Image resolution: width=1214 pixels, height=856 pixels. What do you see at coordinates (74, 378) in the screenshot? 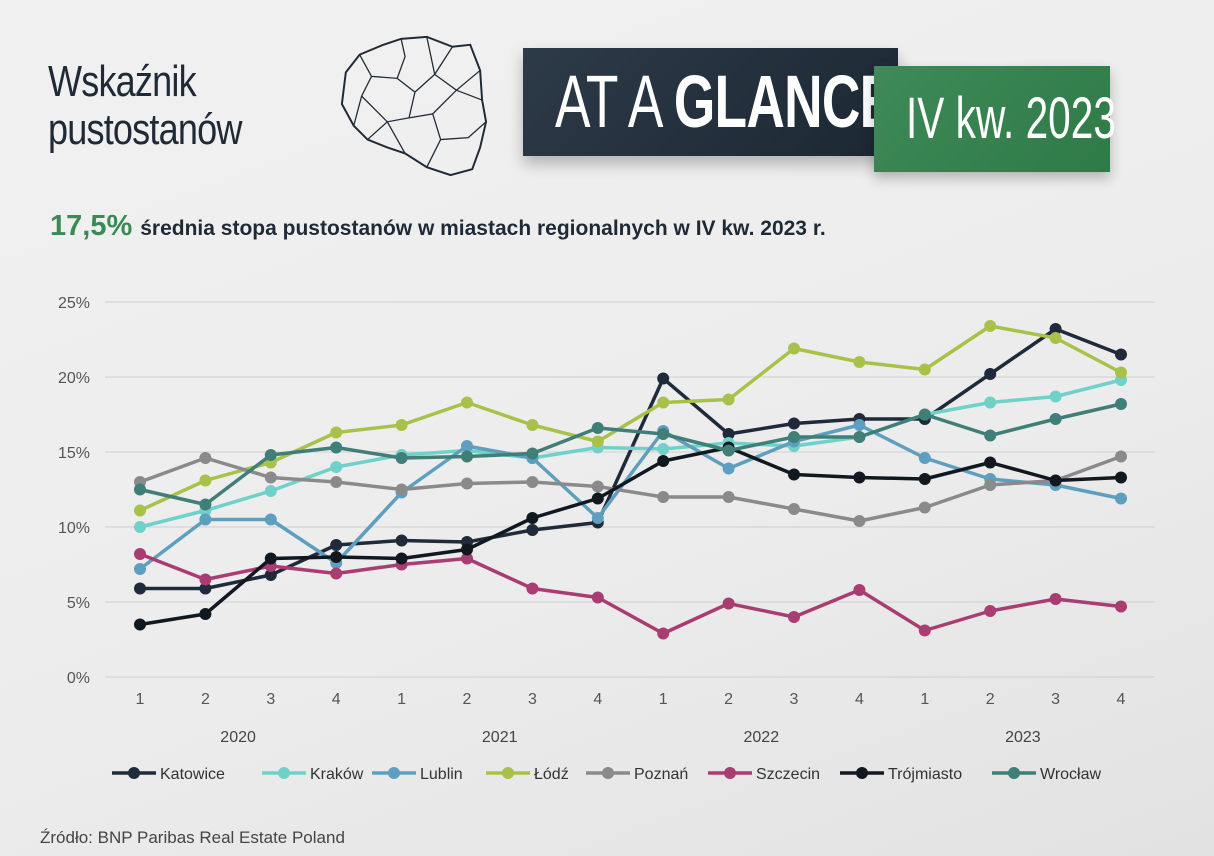
I see `y-tick-label: 20%` at bounding box center [74, 378].